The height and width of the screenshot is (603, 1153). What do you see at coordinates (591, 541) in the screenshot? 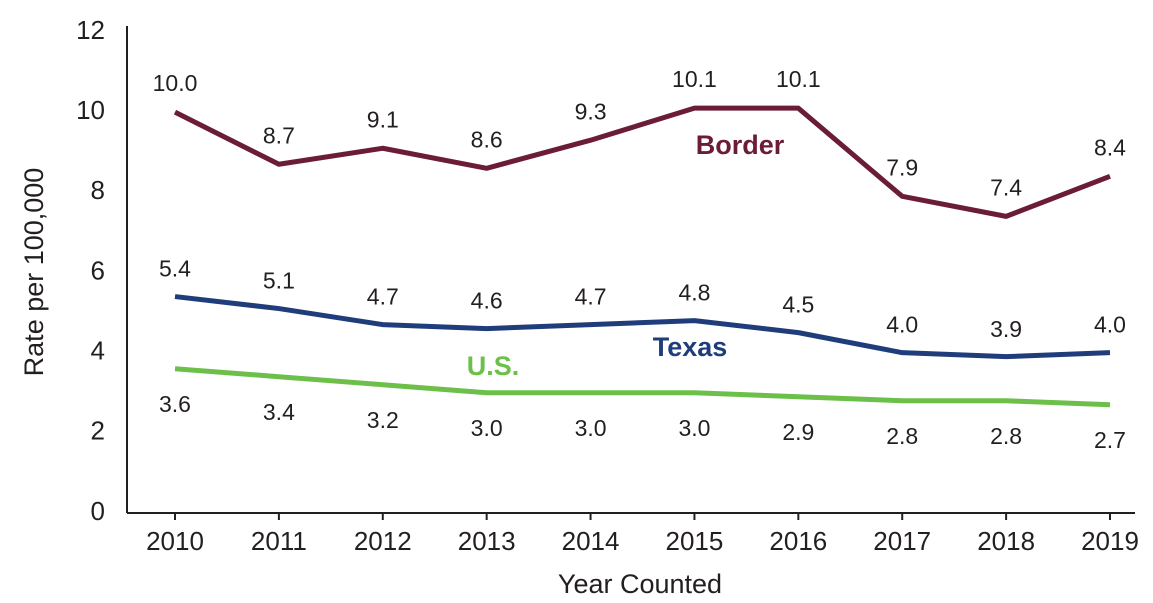
I see `x-tick-label: 2014` at bounding box center [591, 541].